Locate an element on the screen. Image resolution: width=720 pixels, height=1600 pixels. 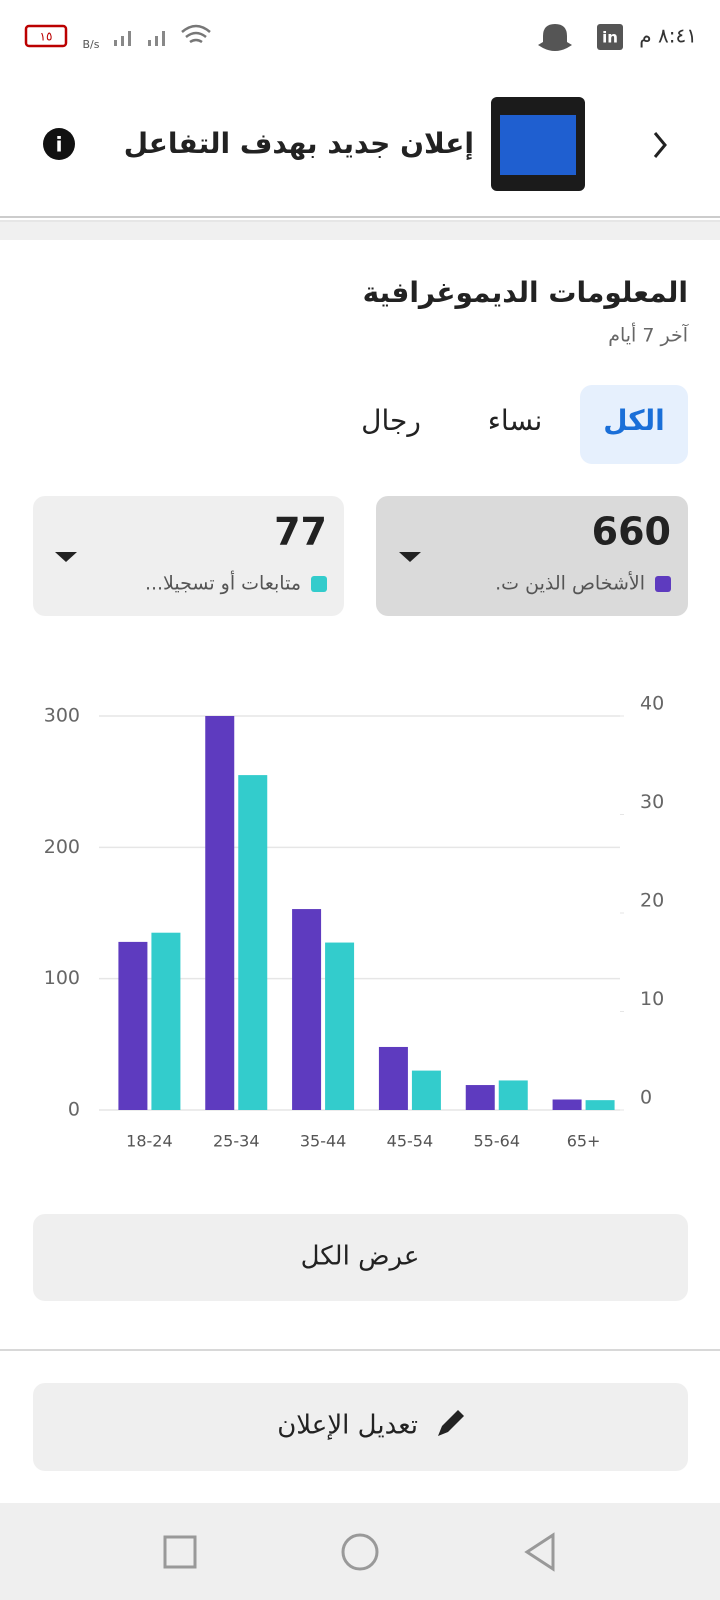
info-button is located at coordinates (59, 144).